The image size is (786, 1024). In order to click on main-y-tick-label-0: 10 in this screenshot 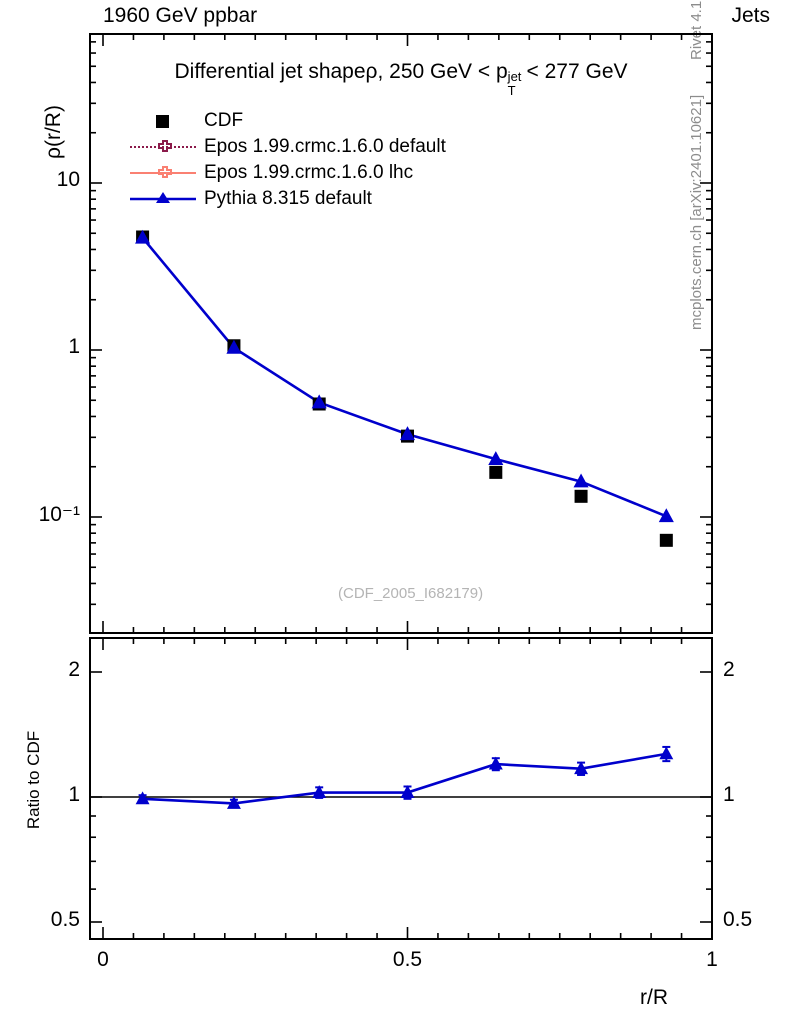, I will do `click(68, 179)`.